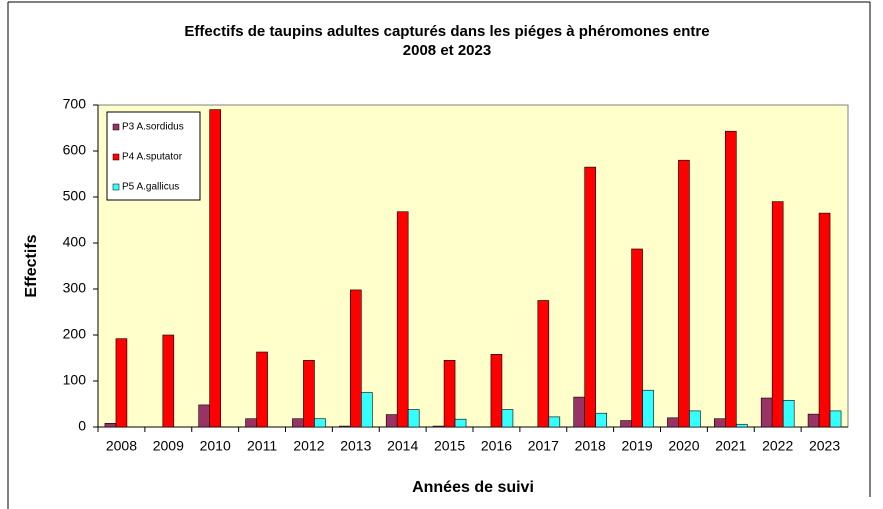 The image size is (883, 509). I want to click on y-tick-label: 700, so click(75, 104).